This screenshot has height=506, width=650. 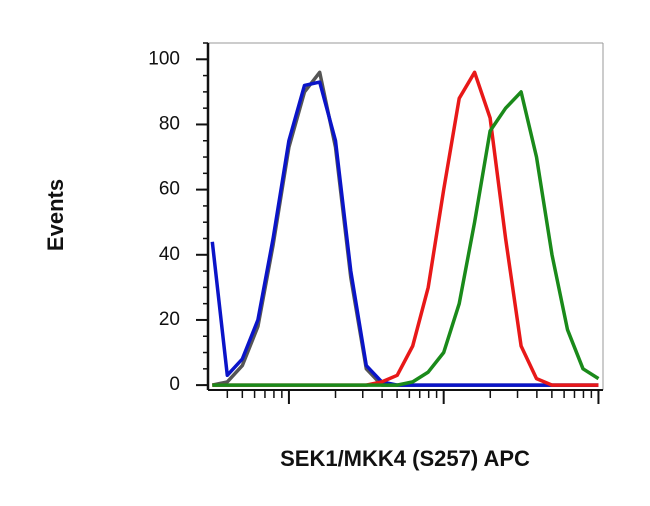 I want to click on y-tick-label: 80, so click(x=169, y=123).